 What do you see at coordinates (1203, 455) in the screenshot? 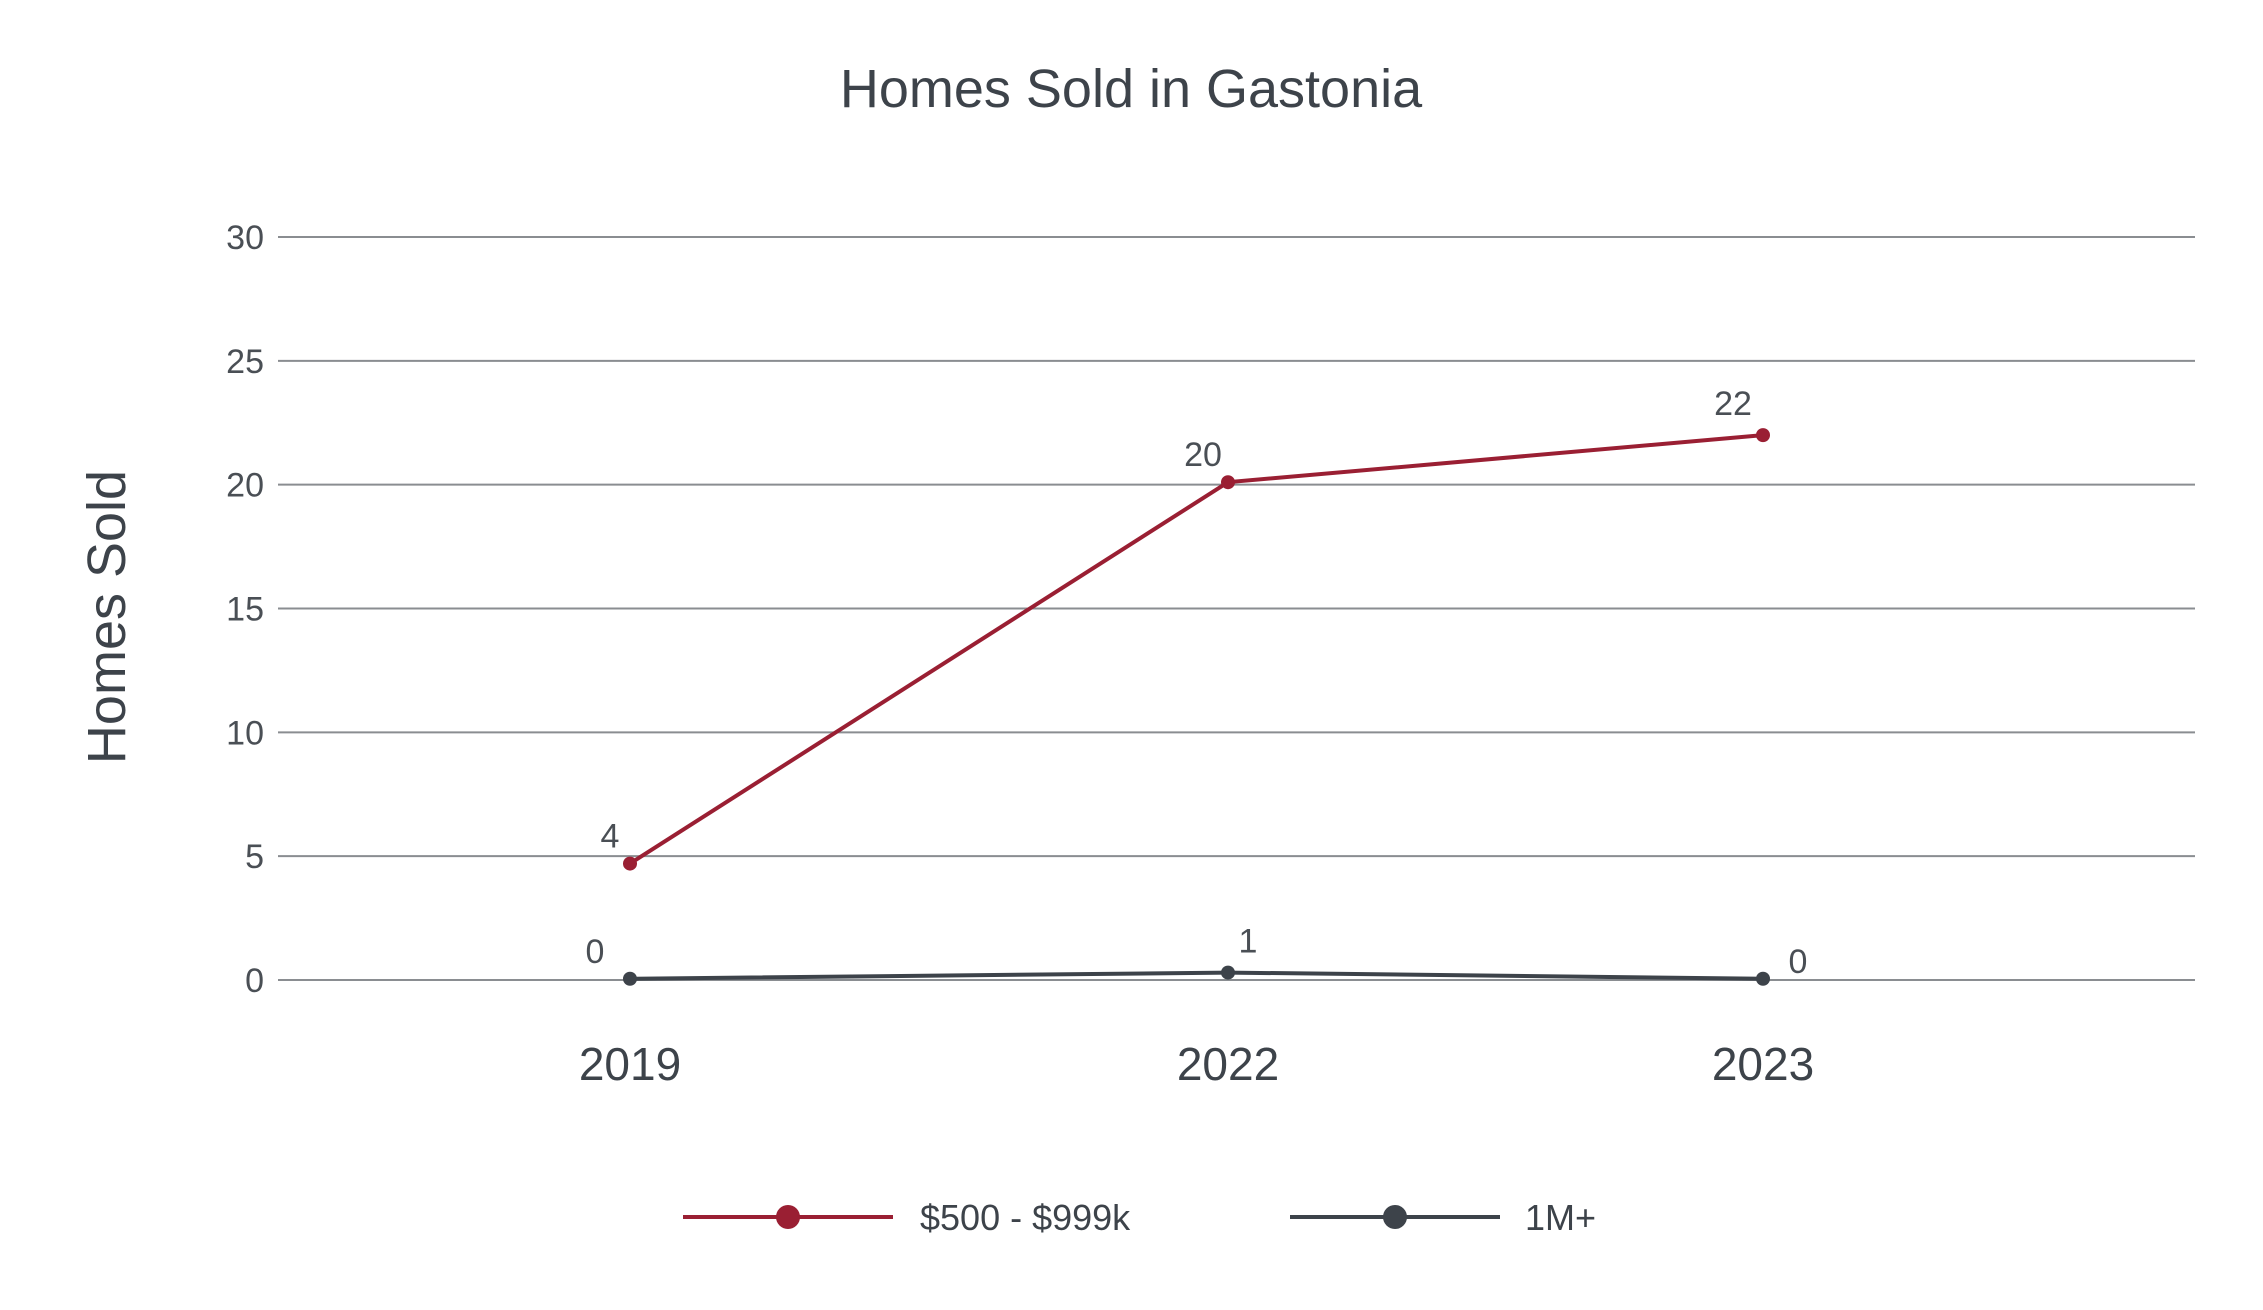
I see `data-label: 20` at bounding box center [1203, 455].